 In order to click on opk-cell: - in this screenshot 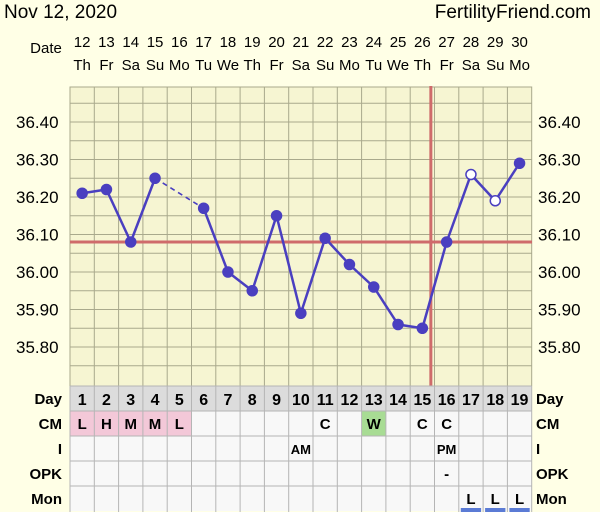, I will do `click(446, 474)`.